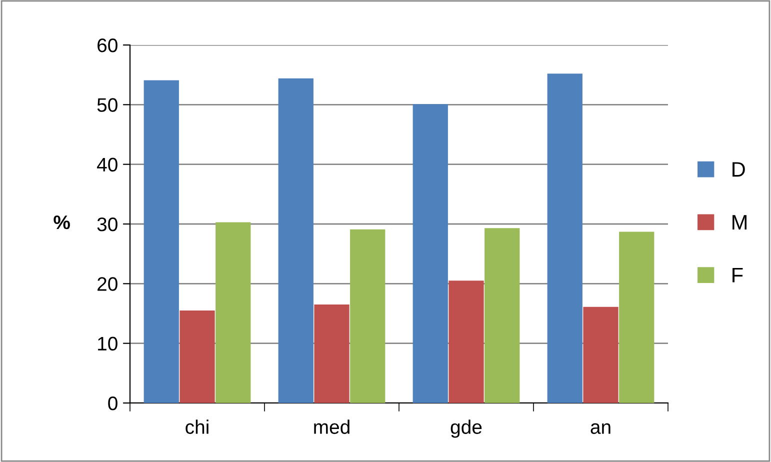  What do you see at coordinates (107, 165) in the screenshot?
I see `y-tick-label: 40` at bounding box center [107, 165].